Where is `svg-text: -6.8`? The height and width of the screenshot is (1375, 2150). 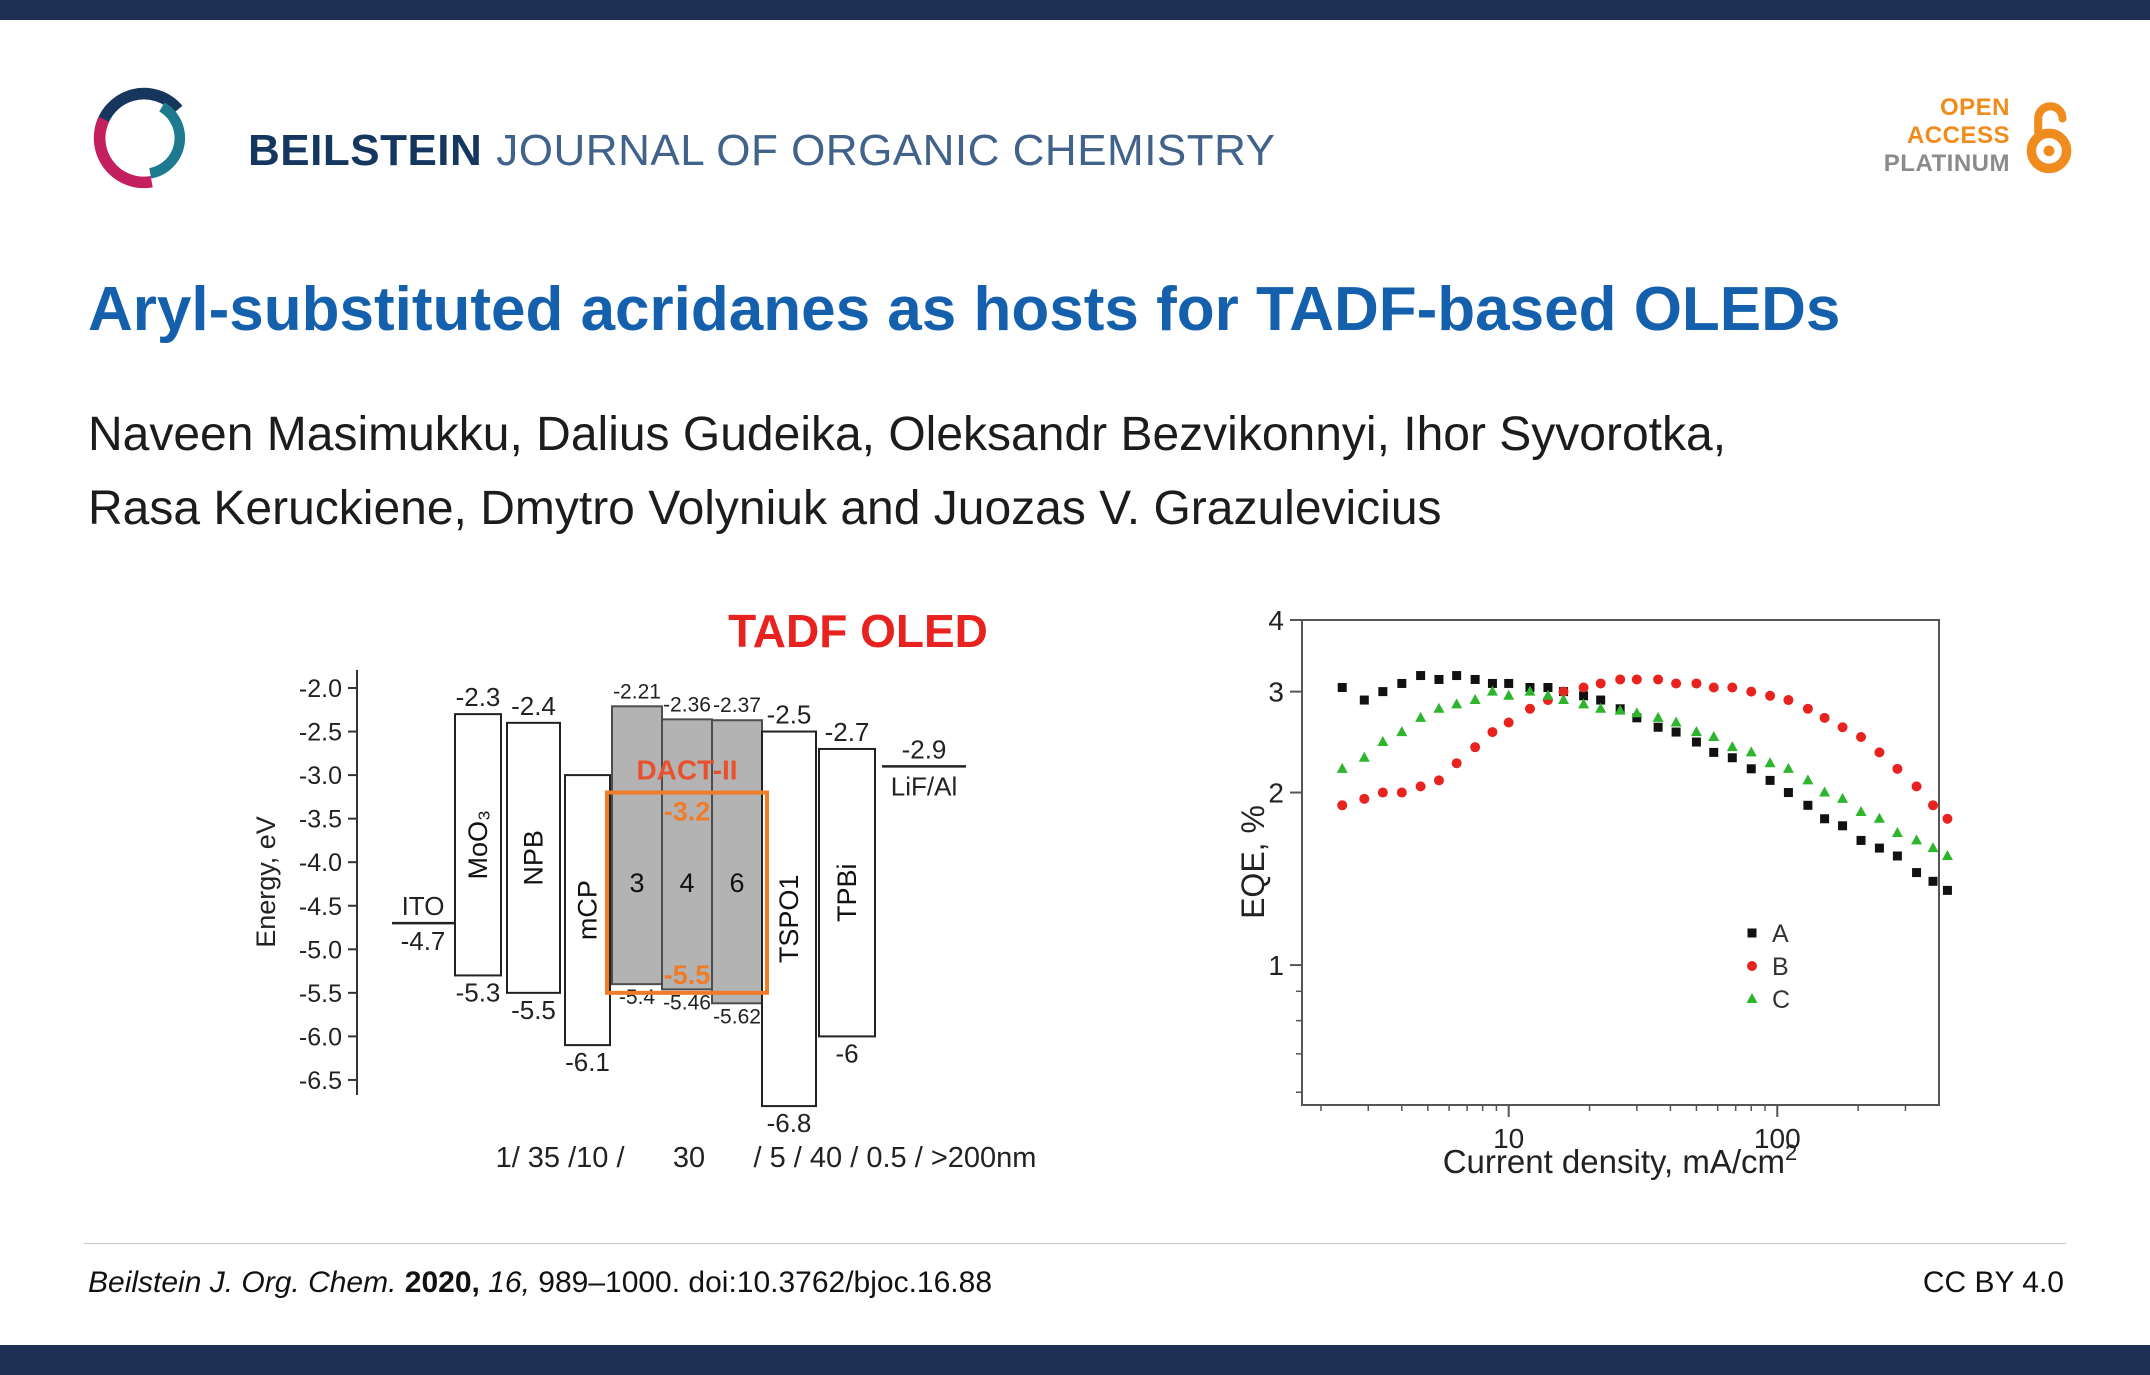 svg-text: -6.8 is located at coordinates (789, 1123).